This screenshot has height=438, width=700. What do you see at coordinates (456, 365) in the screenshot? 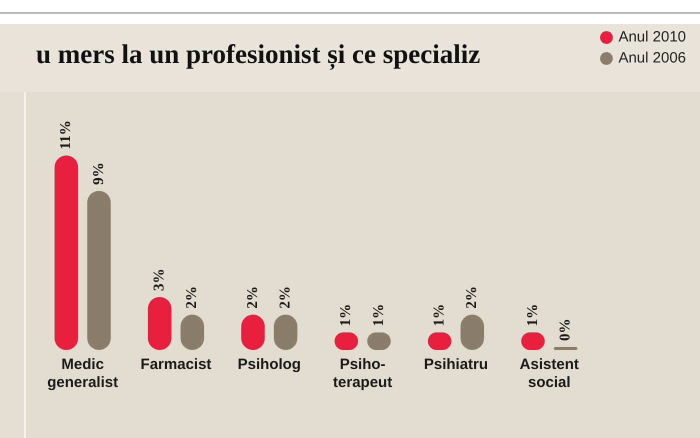
I see `x-tick-label: Psihiatru` at bounding box center [456, 365].